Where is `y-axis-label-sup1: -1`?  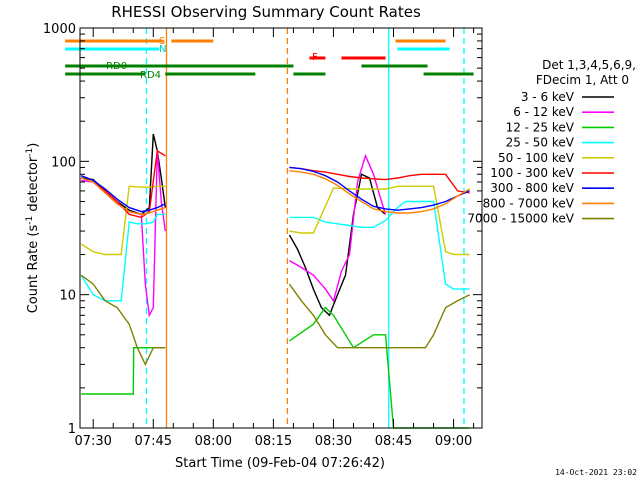 y-axis-label-sup1: -1 is located at coordinates (30, 220).